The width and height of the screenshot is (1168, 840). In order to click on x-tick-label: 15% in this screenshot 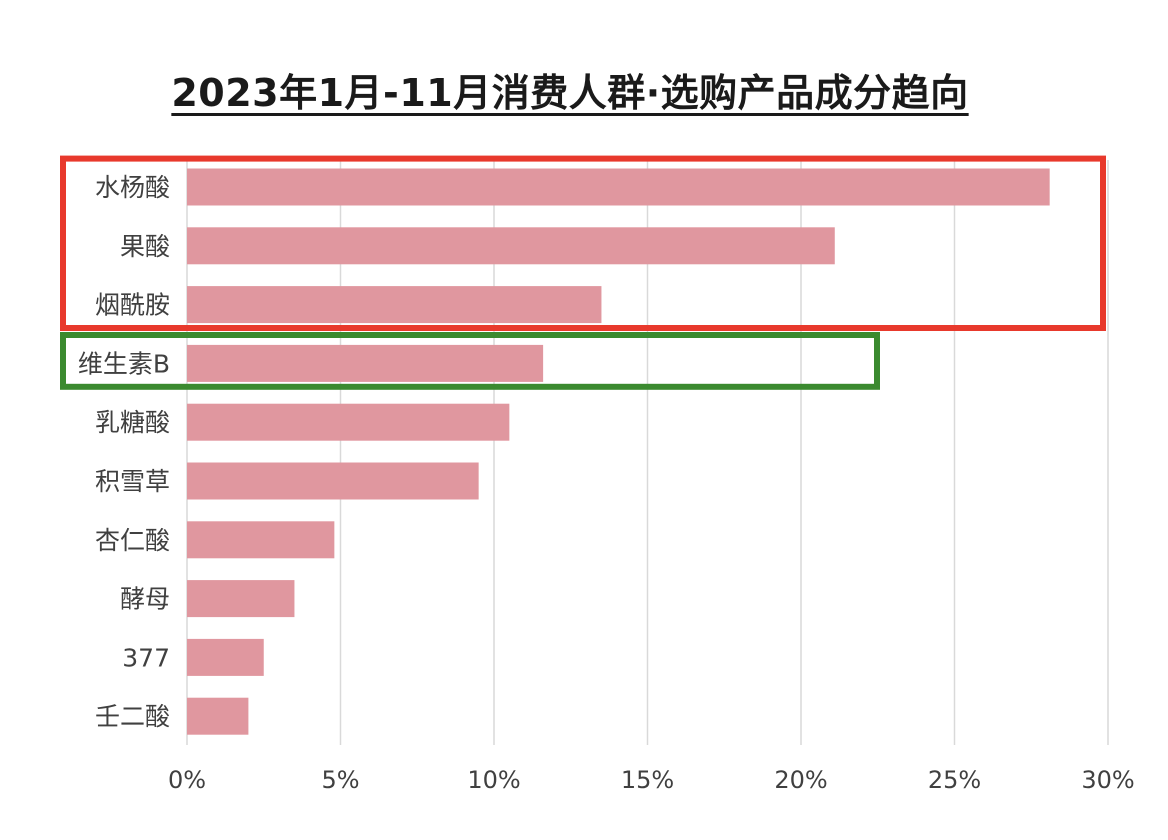, I will do `click(647, 780)`.